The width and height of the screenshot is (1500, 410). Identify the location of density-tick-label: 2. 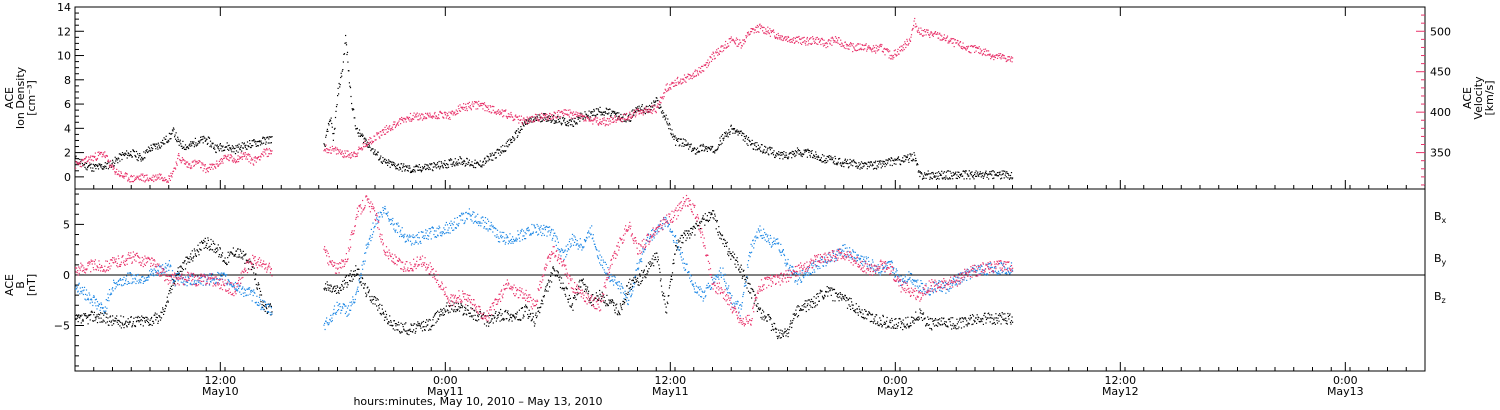
(67, 153).